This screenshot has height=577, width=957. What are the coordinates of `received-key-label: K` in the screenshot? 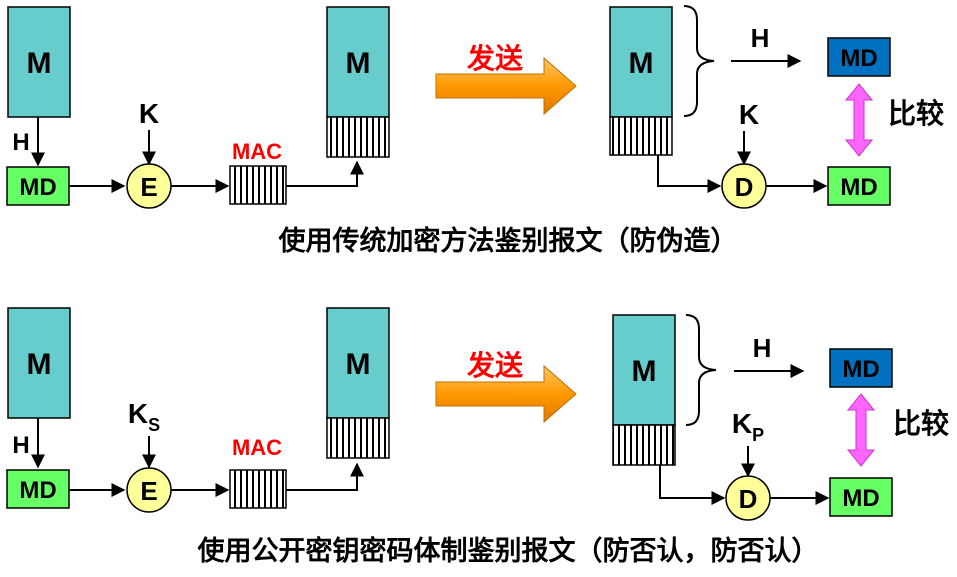 It's located at (749, 114).